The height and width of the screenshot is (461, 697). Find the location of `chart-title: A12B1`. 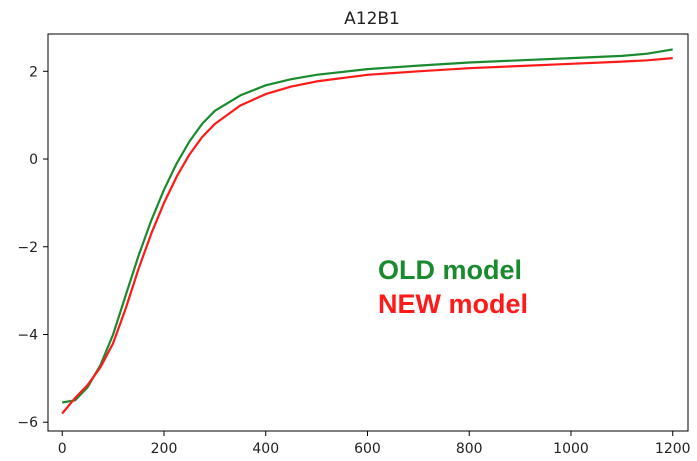

chart-title: A12B1 is located at coordinates (372, 19).